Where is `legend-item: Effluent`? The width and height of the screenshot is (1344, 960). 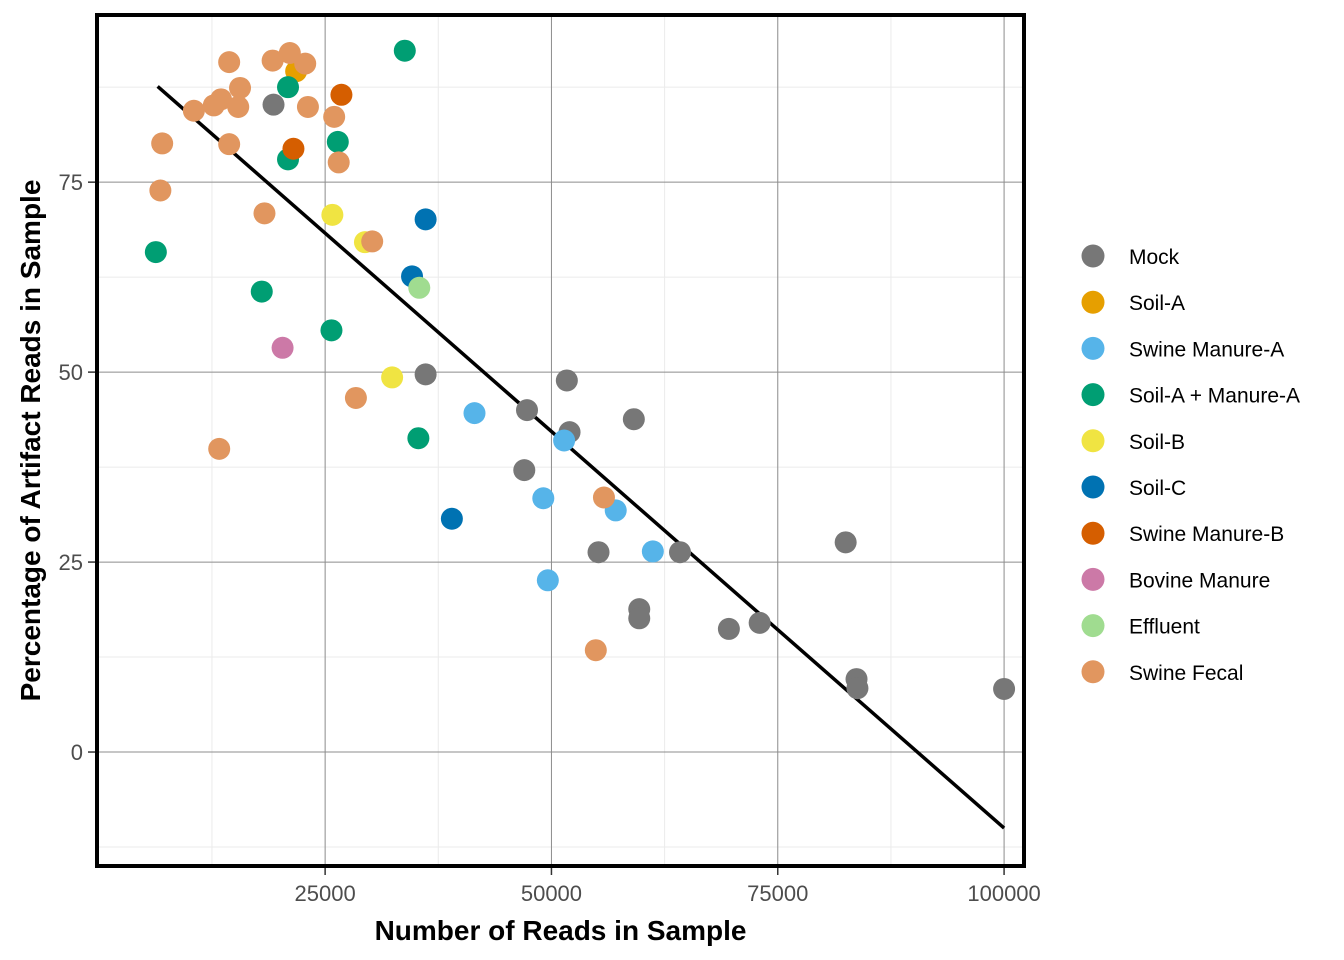
legend-item: Effluent is located at coordinates (1140, 626).